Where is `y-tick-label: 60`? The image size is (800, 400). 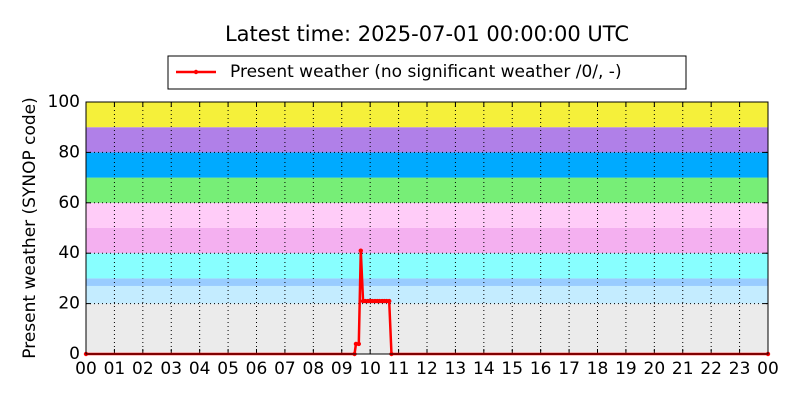
y-tick-label: 60 is located at coordinates (69, 203).